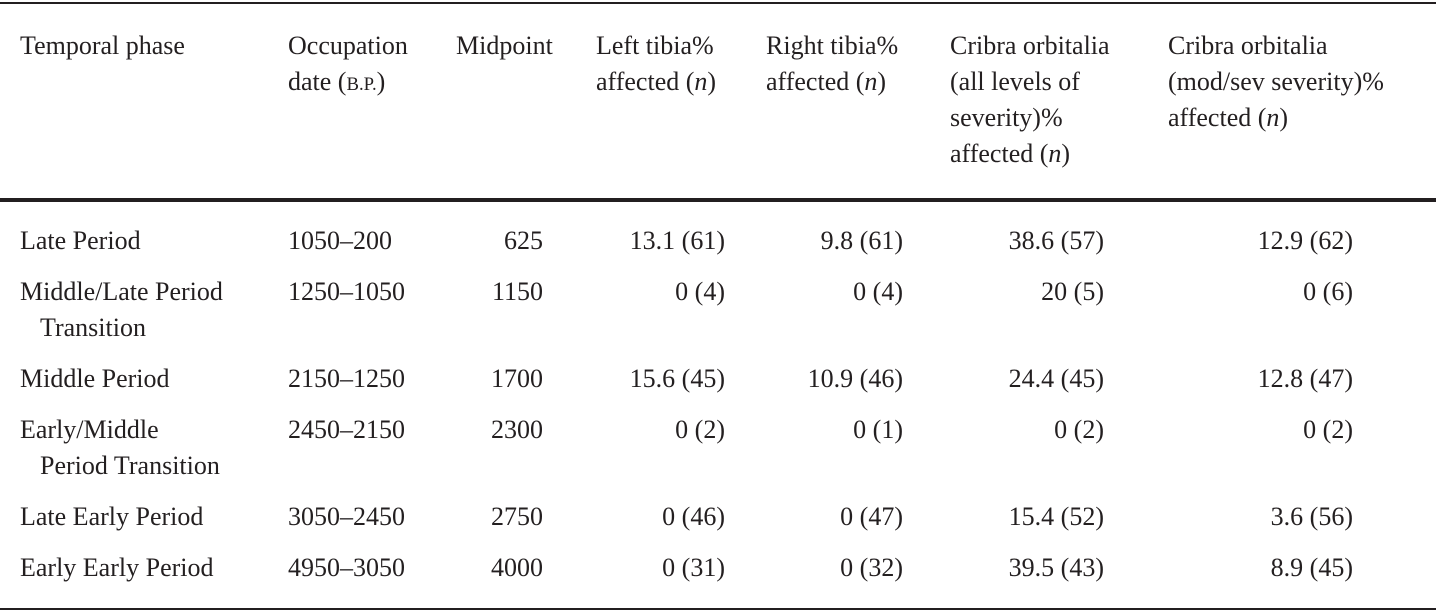  I want to click on row-label: Early/Middle Period Transition, so click(144, 455).